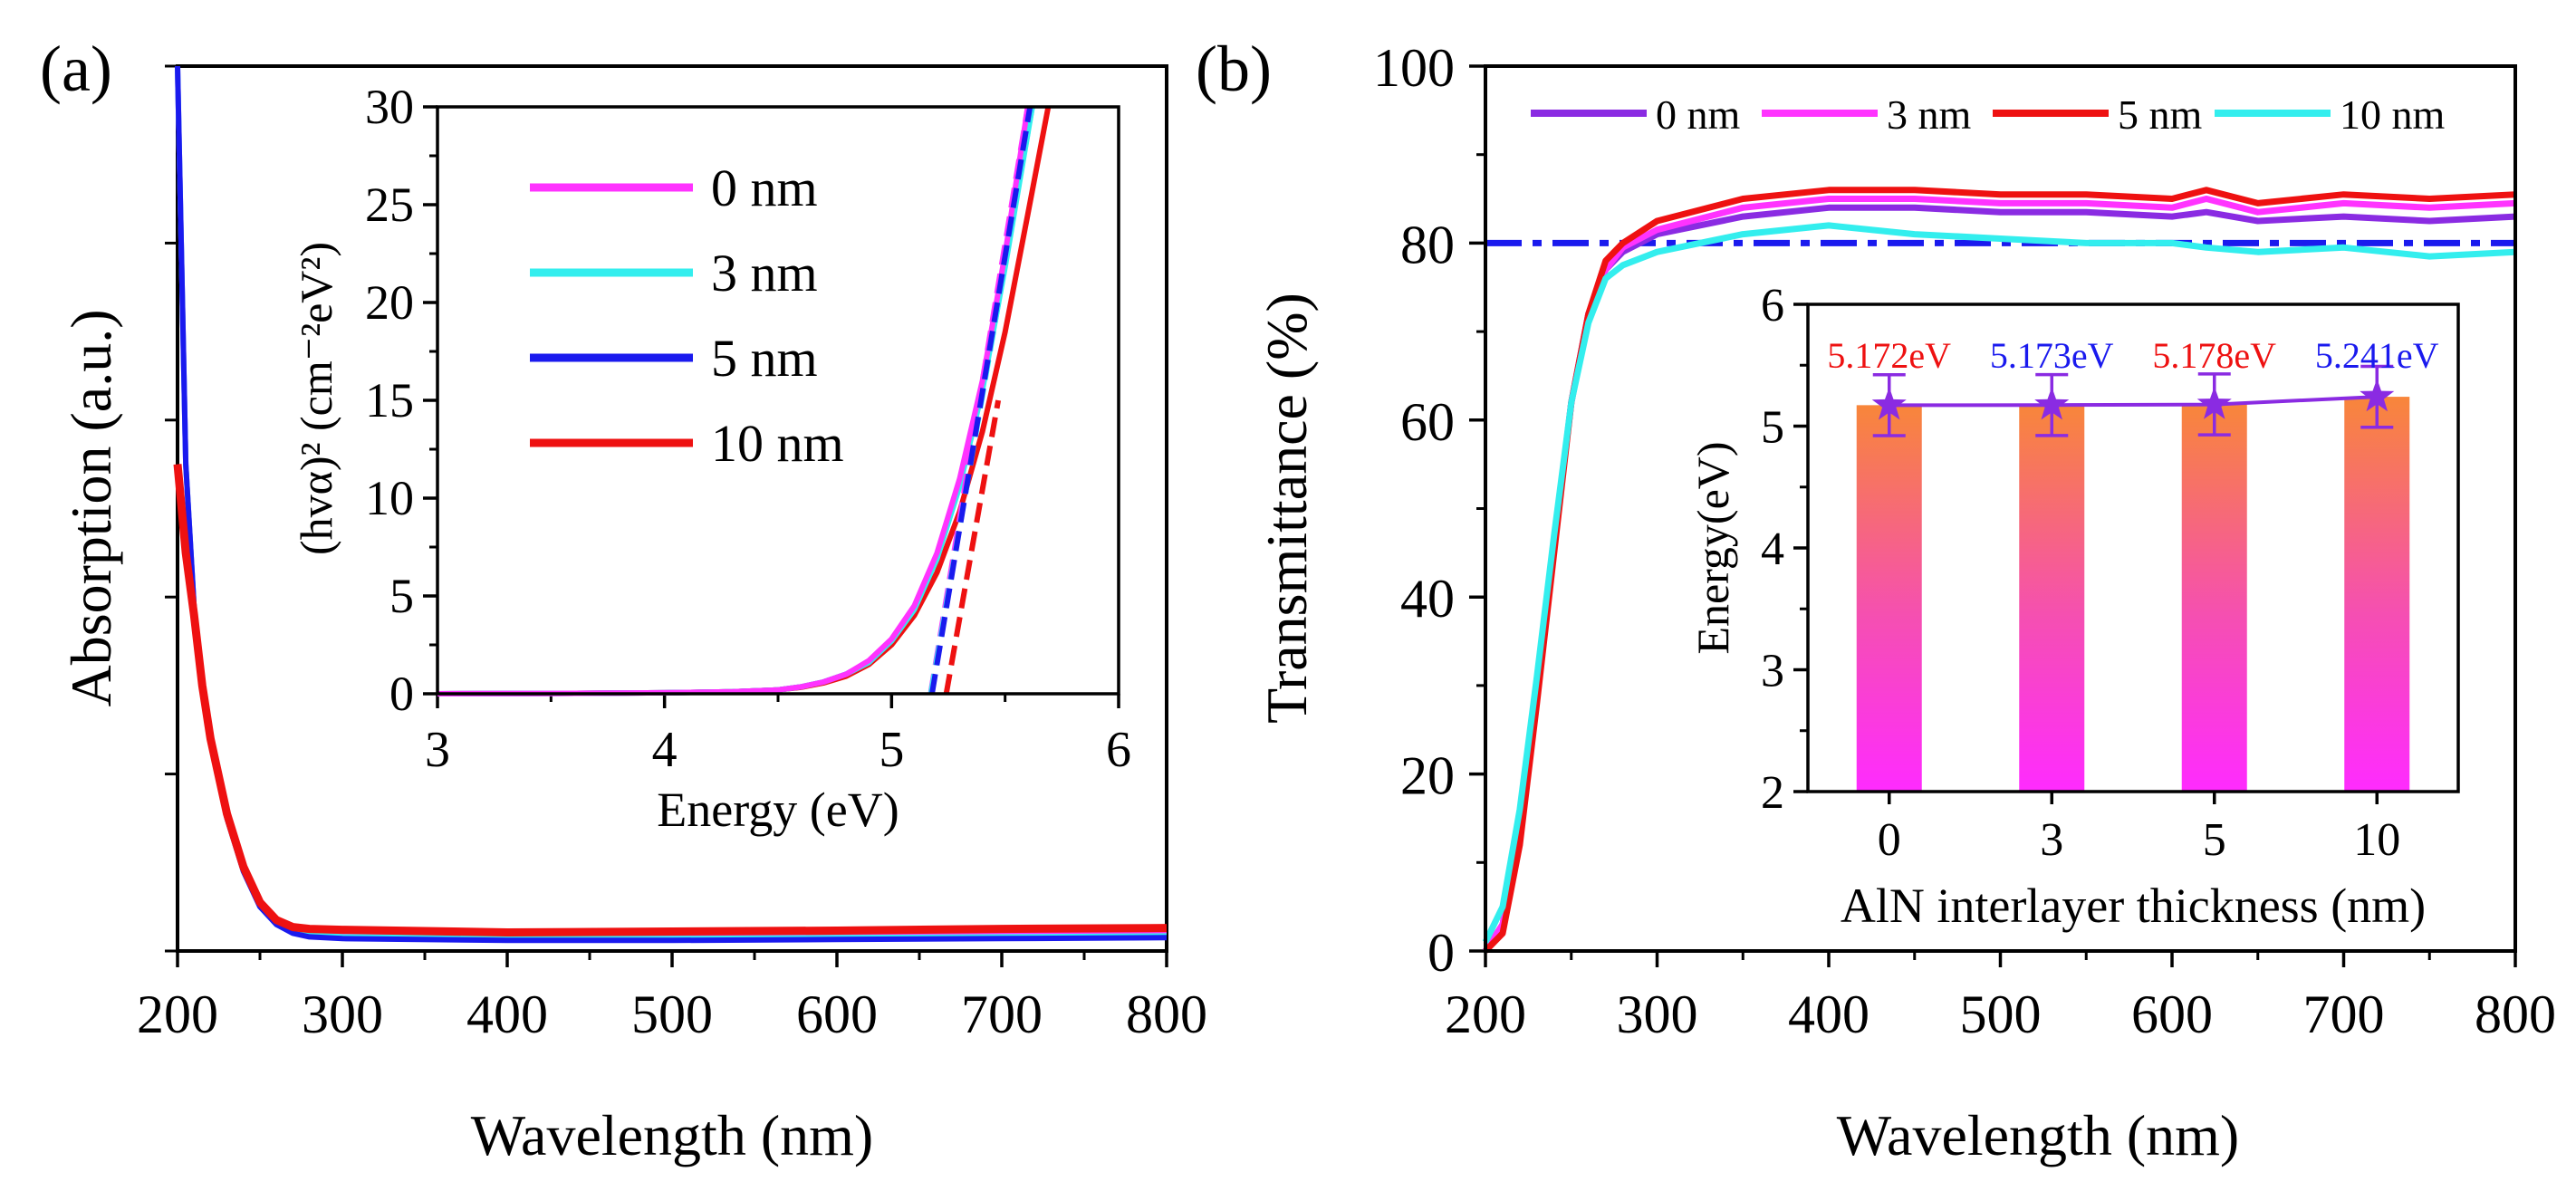  What do you see at coordinates (837, 1014) in the screenshot?
I see `panel-a-x-tick-label: 600` at bounding box center [837, 1014].